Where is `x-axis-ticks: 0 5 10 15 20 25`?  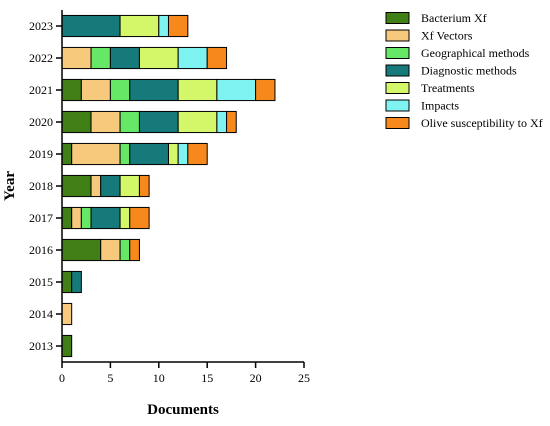 x-axis-ticks: 0 5 10 15 20 25 is located at coordinates (184, 373).